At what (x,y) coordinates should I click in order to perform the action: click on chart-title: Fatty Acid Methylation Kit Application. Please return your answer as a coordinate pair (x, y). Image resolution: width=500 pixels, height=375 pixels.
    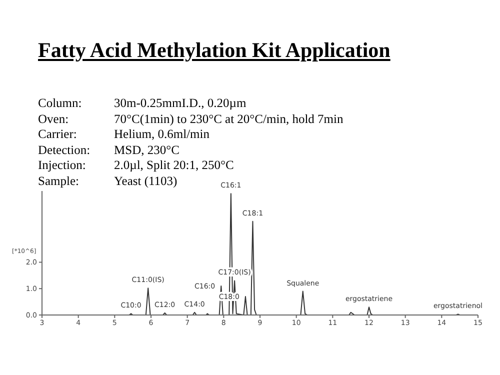
    Looking at the image, I should click on (214, 50).